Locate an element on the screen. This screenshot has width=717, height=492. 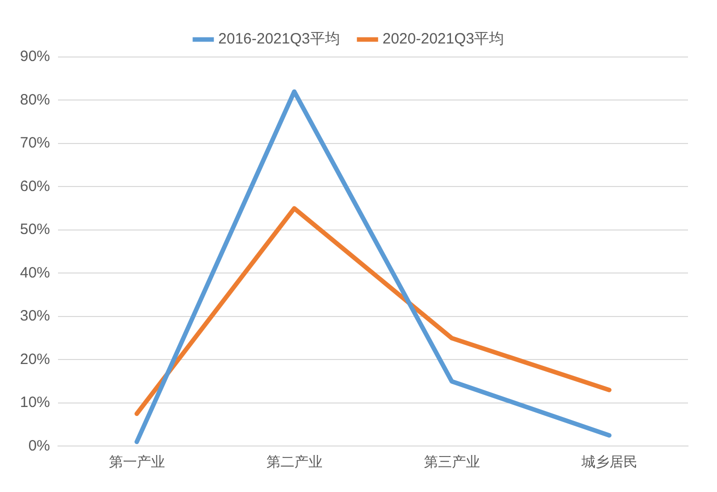
y-tick-label: 40% is located at coordinates (35, 273).